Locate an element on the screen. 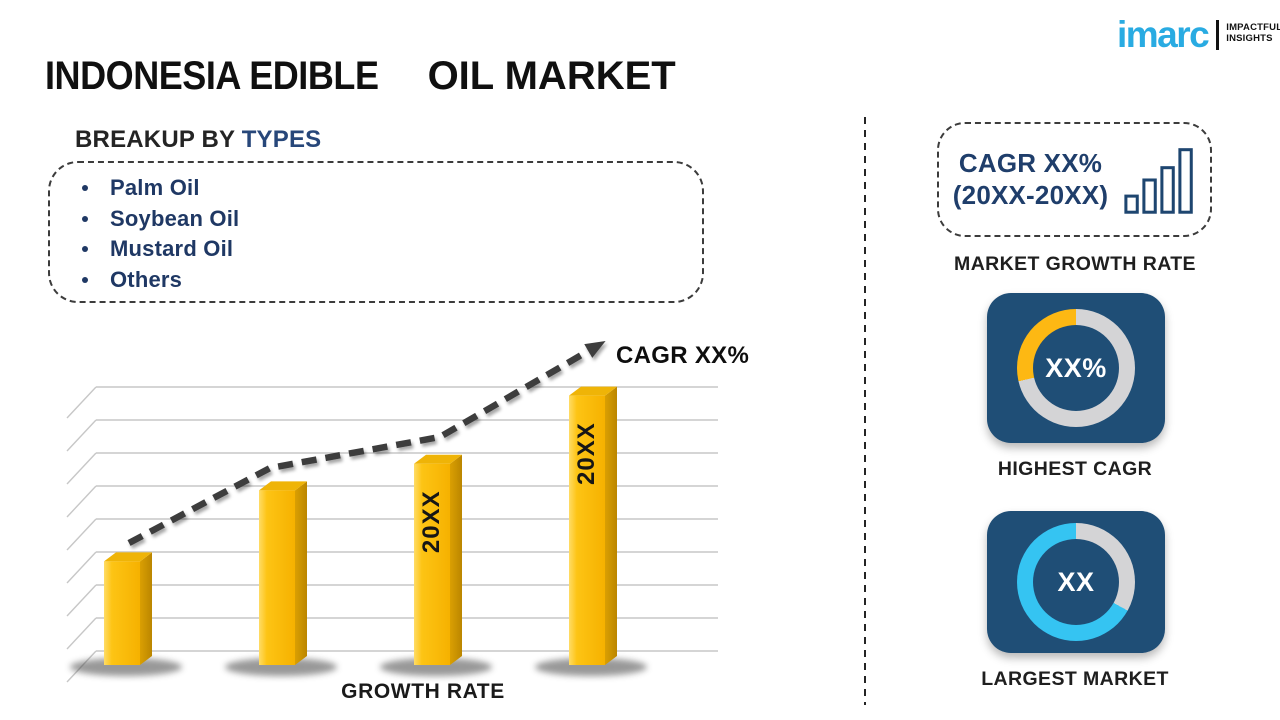  breakup-heading-prefix: BREAKUP BY is located at coordinates (158, 139).